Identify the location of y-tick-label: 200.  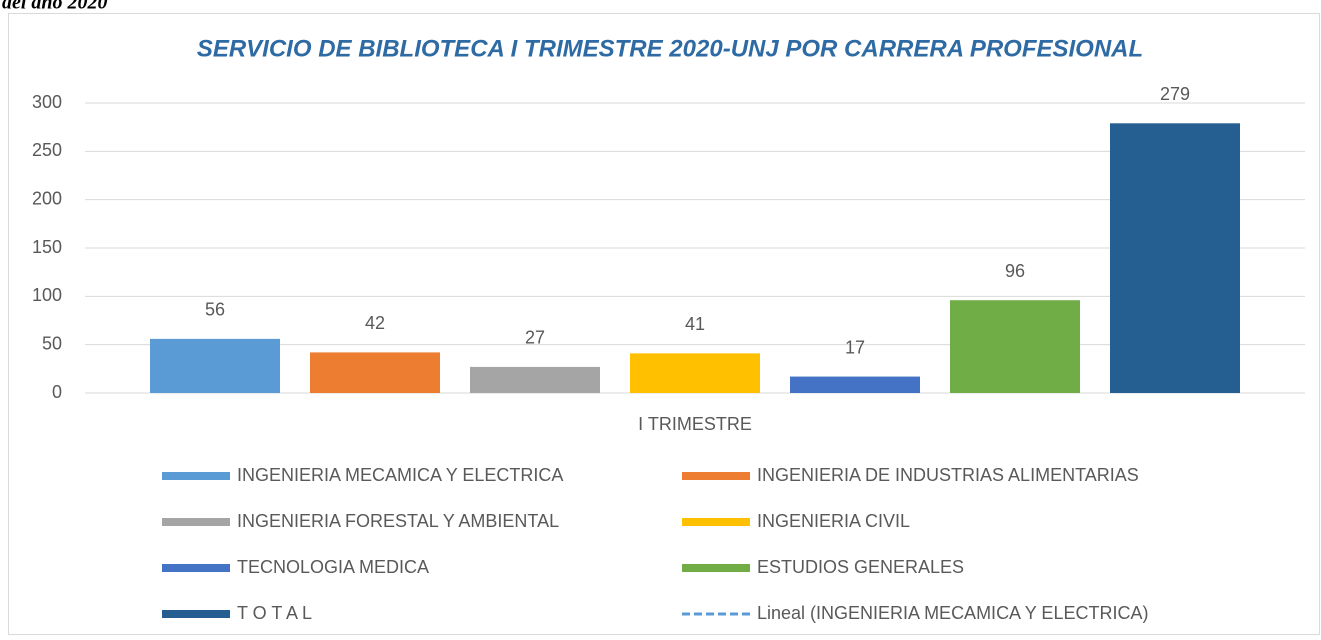
(47, 198).